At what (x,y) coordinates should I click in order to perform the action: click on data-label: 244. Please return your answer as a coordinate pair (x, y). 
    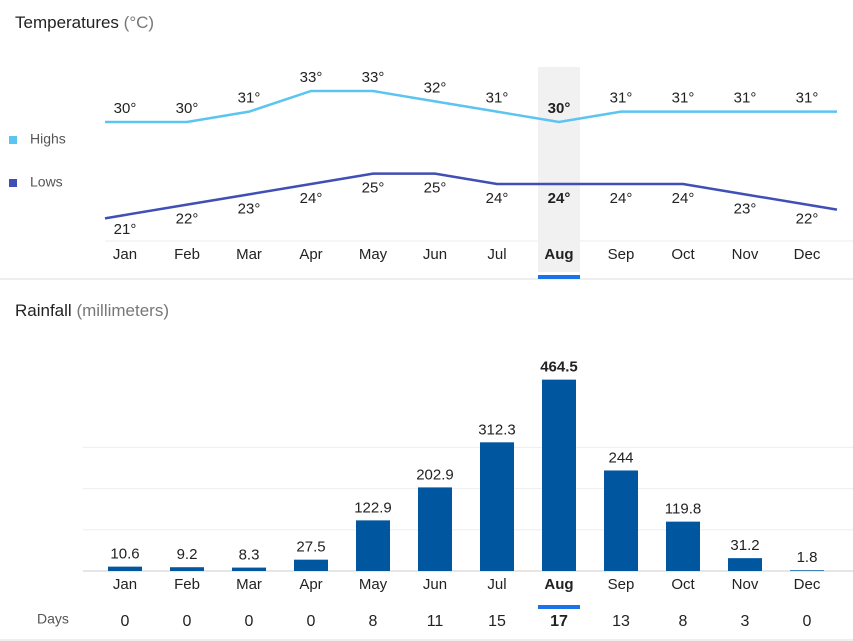
    Looking at the image, I should click on (620, 457).